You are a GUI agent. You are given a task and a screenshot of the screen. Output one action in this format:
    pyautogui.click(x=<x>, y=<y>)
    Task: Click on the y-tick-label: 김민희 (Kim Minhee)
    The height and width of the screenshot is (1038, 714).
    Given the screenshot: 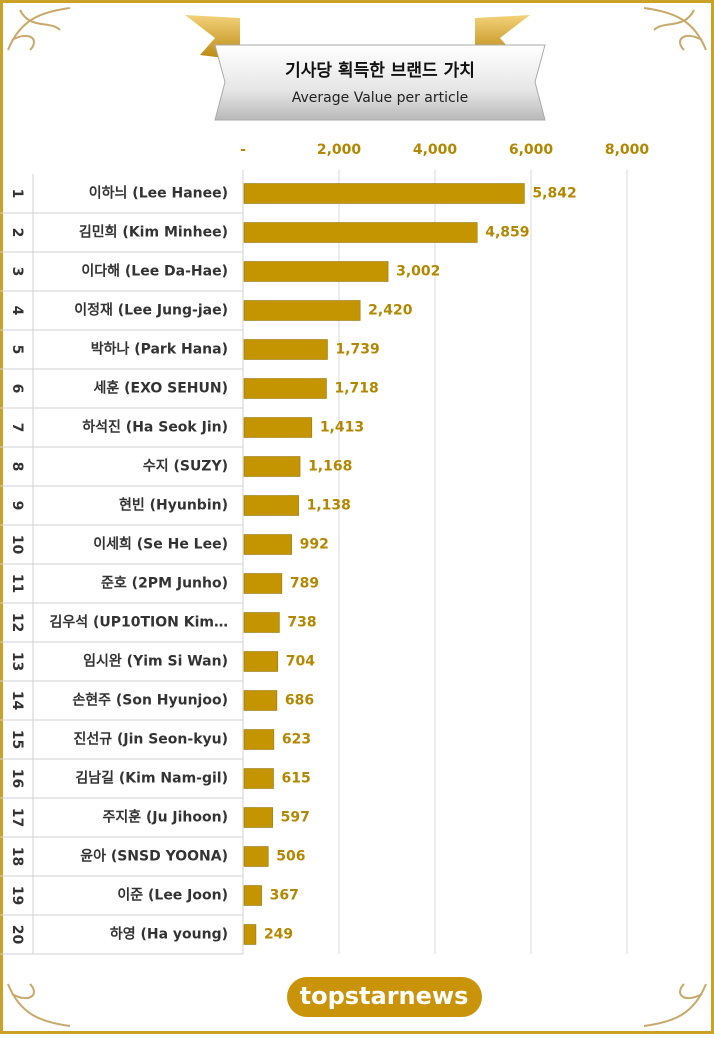 What is the action you would take?
    pyautogui.click(x=153, y=232)
    